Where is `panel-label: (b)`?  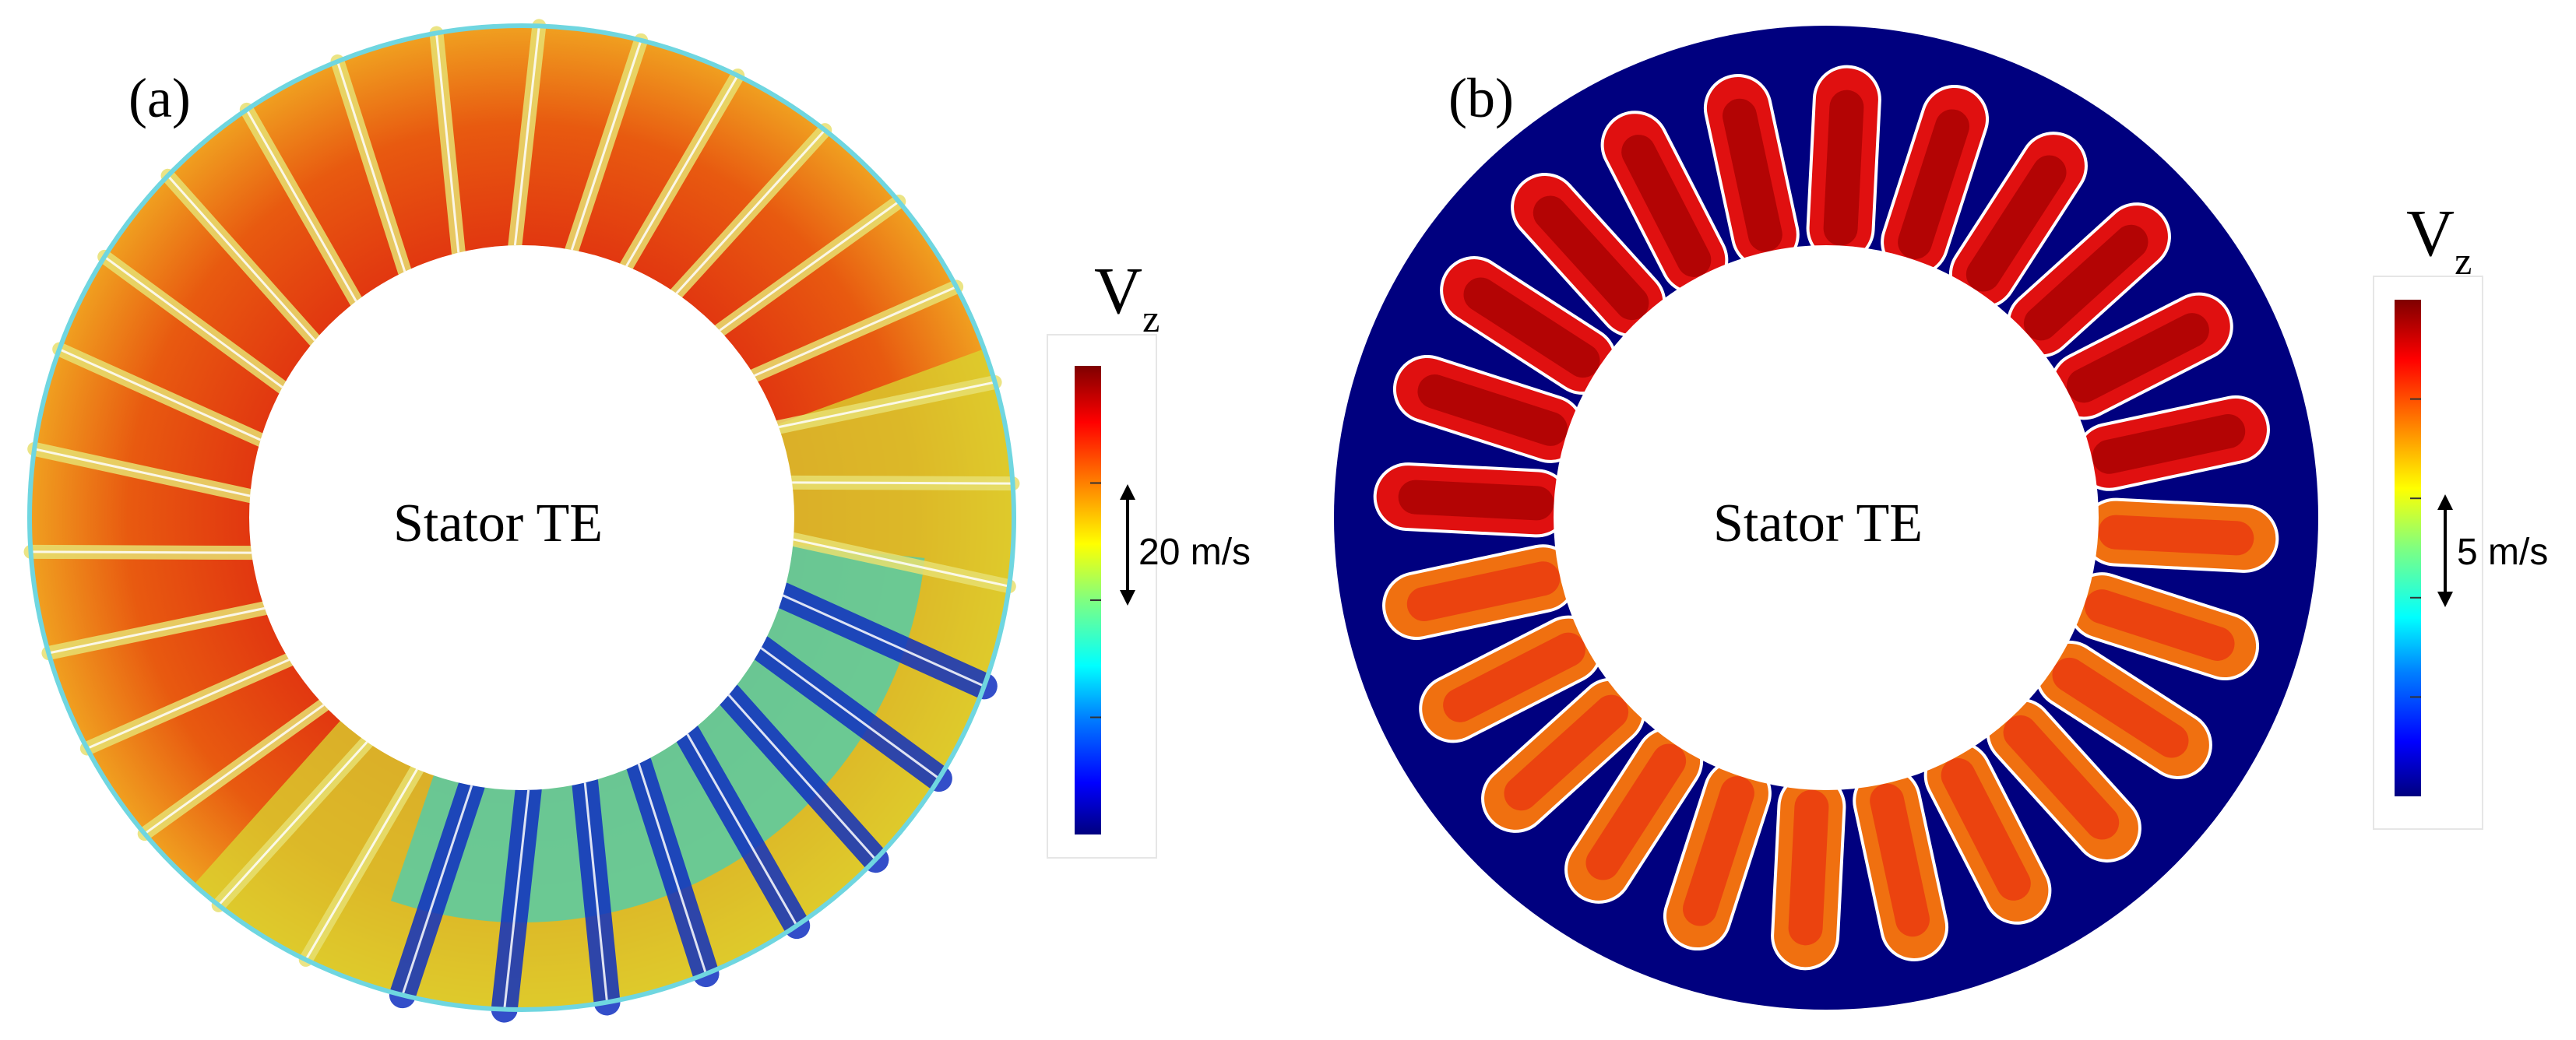
panel-label: (b) is located at coordinates (1481, 98).